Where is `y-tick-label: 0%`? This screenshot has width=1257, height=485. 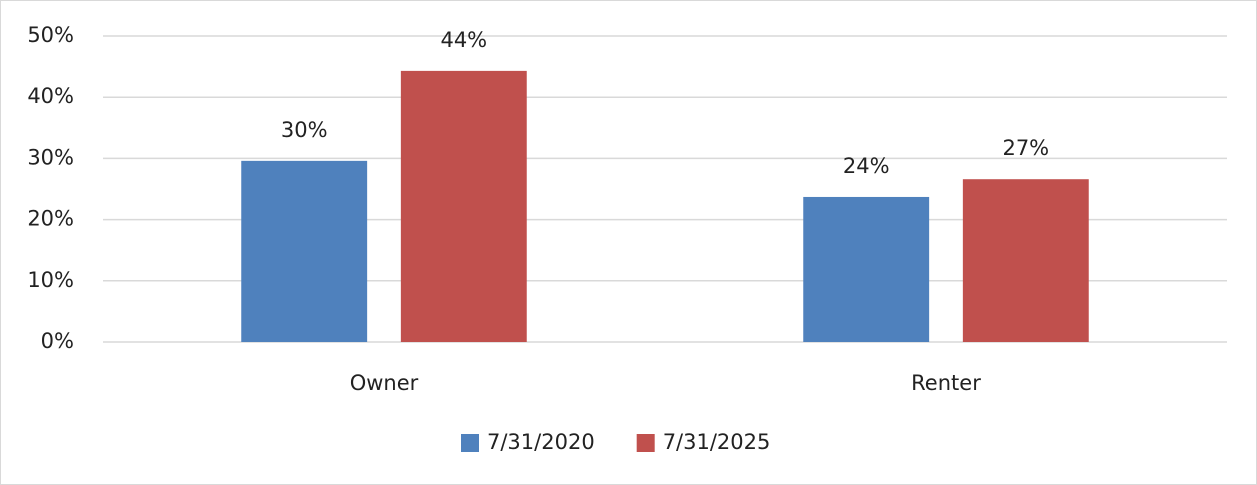 y-tick-label: 0% is located at coordinates (57, 341).